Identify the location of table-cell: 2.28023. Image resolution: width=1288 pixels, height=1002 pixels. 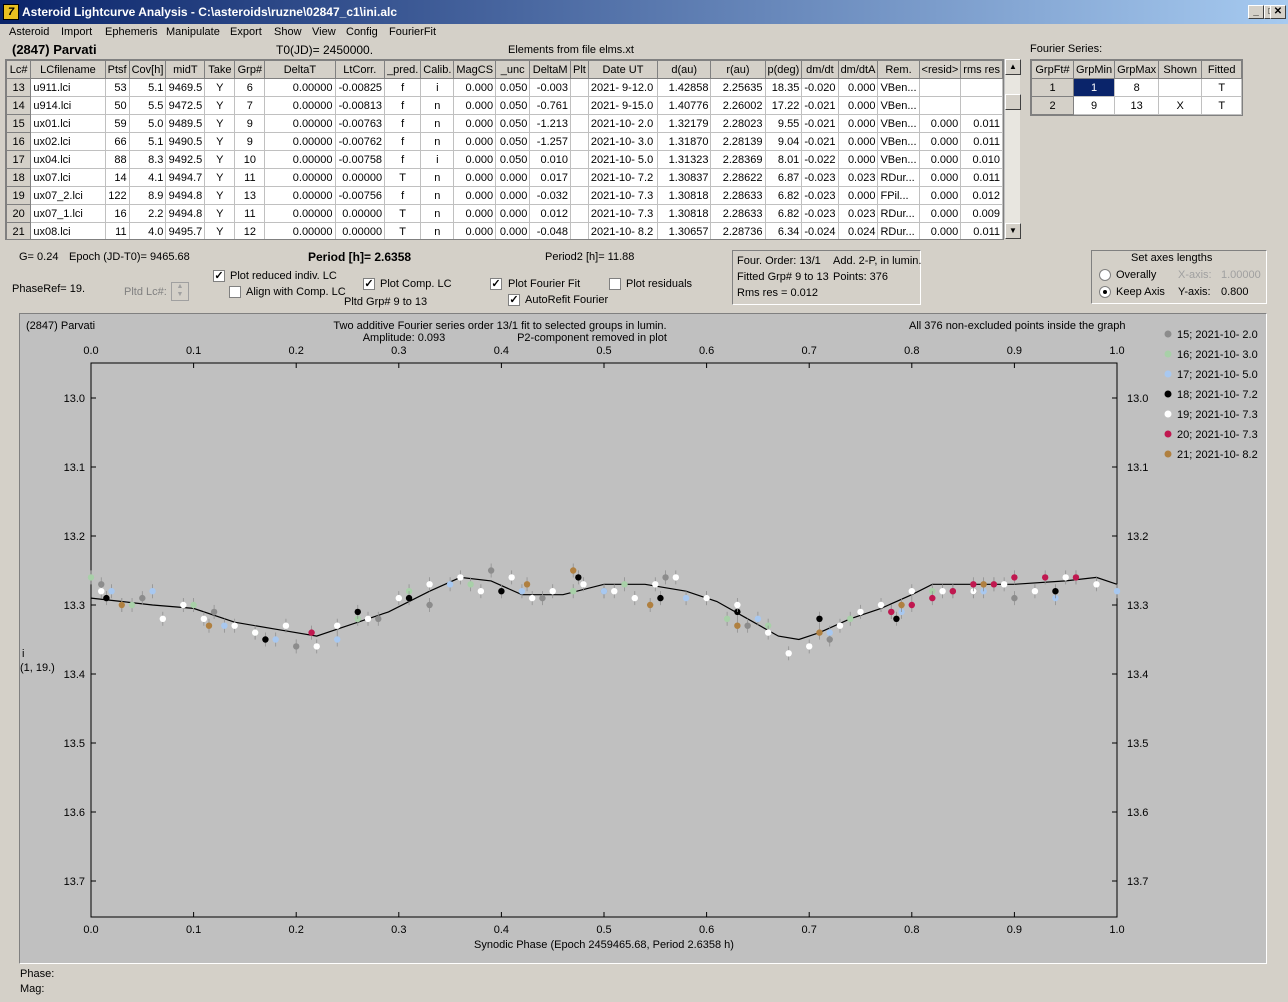
(738, 123).